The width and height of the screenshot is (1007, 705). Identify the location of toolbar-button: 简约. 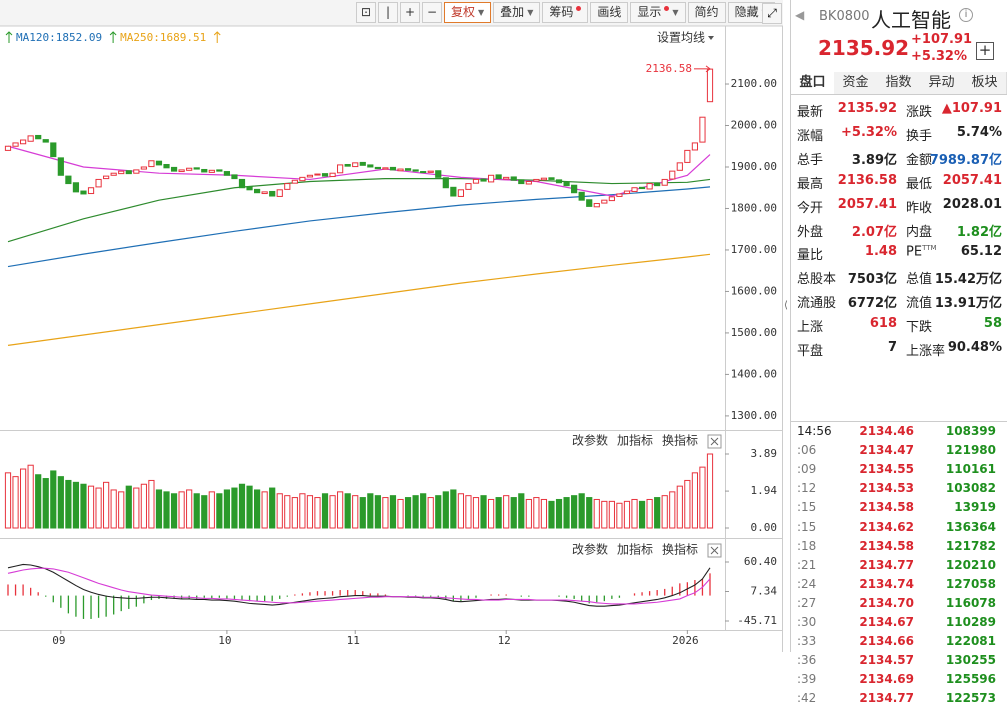
(706, 12).